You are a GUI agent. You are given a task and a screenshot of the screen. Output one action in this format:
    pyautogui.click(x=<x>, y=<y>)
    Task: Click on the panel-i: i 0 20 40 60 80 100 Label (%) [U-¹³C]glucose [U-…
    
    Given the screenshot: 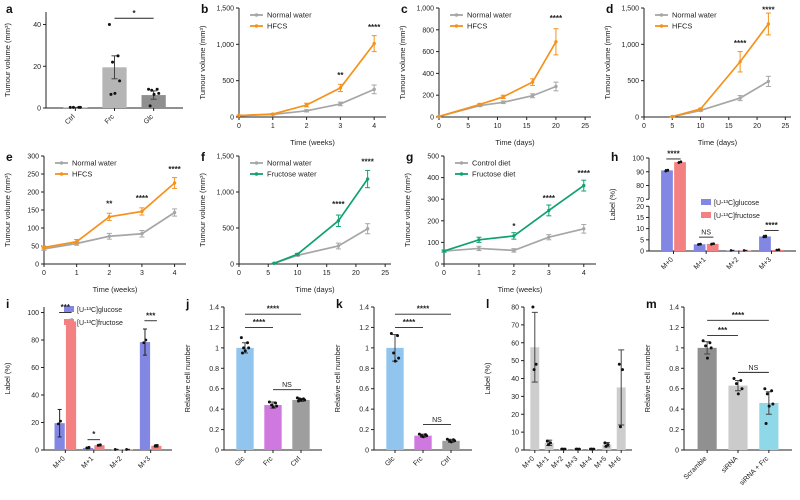 What is the action you would take?
    pyautogui.click(x=90, y=397)
    